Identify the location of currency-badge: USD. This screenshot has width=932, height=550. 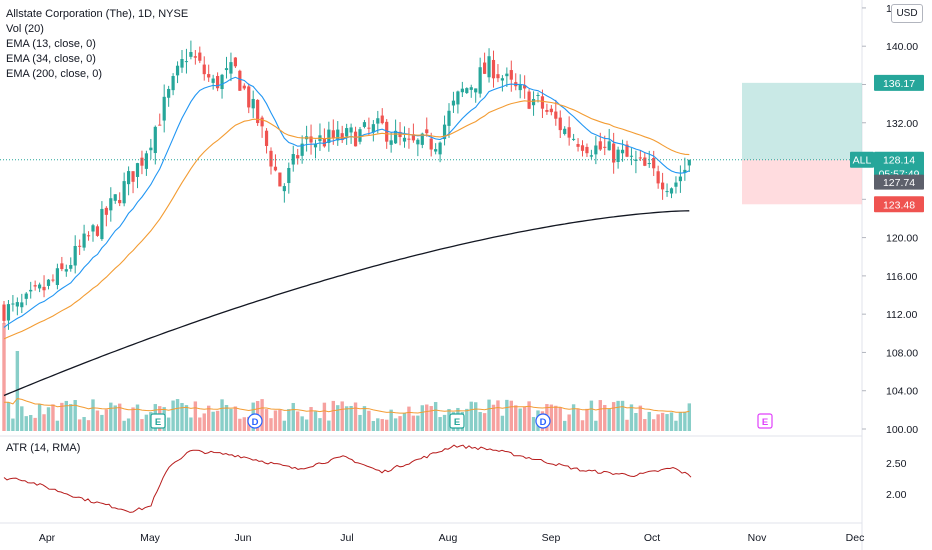
(907, 13).